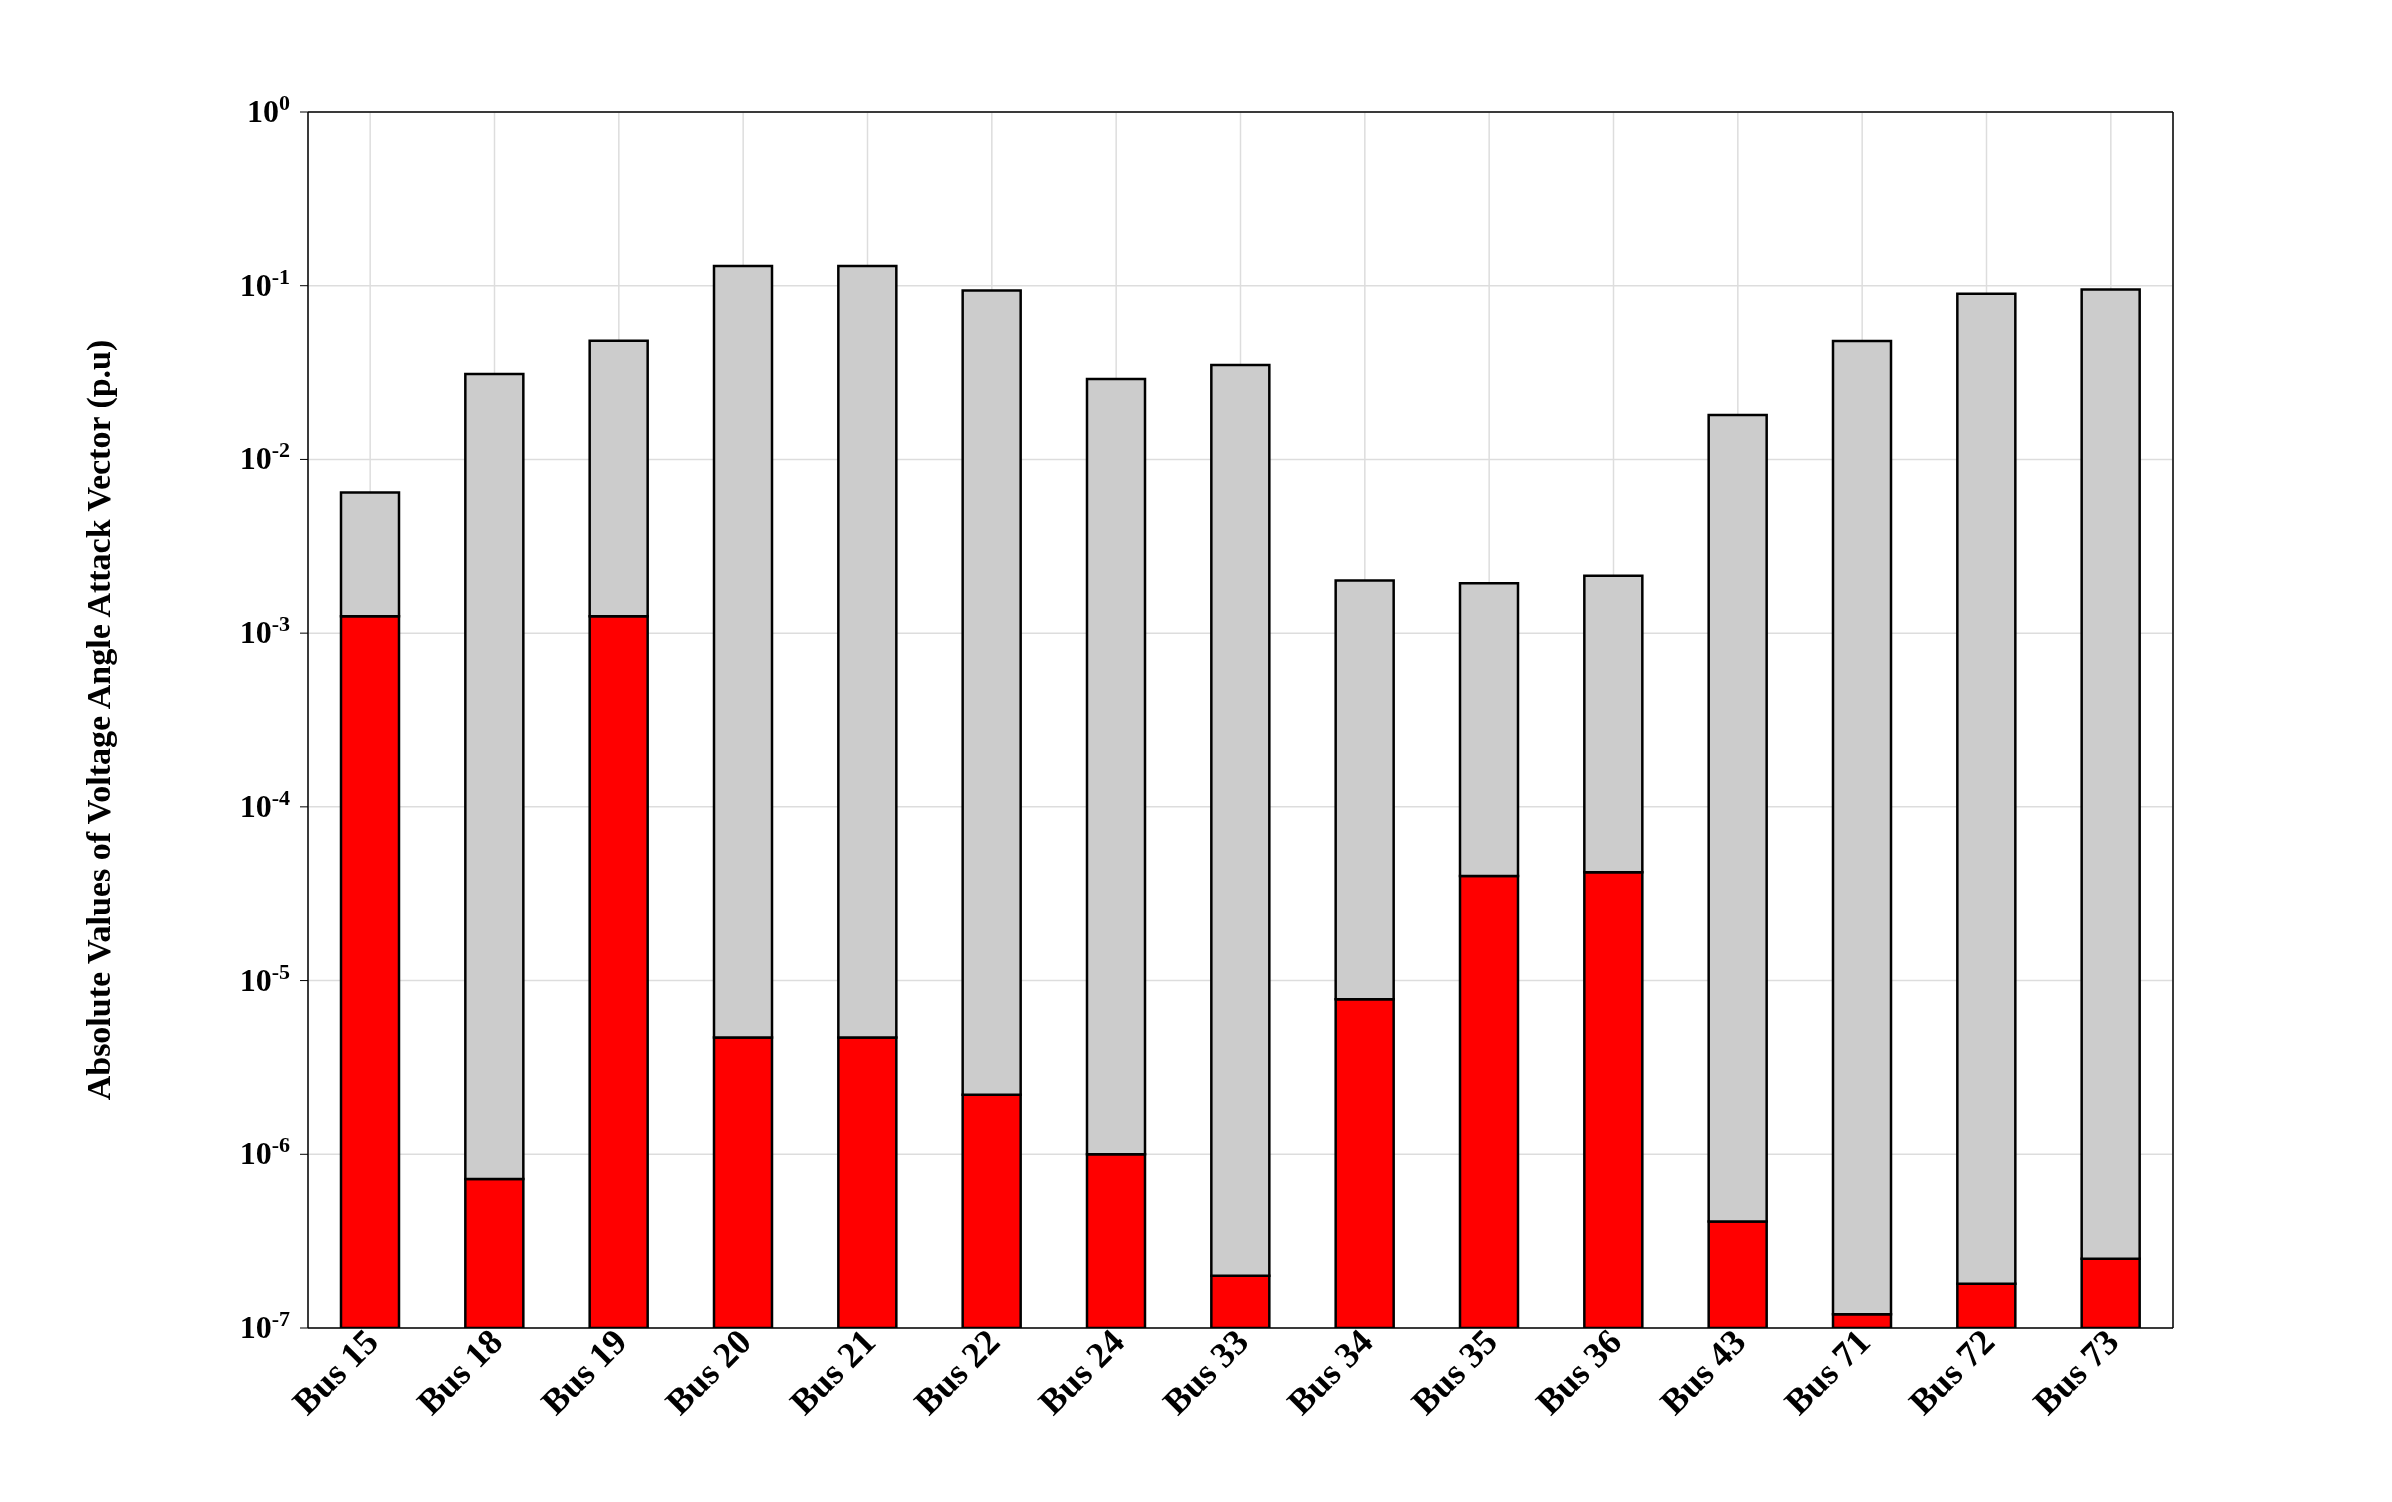 This screenshot has width=2392, height=1502. I want to click on y-tick-label: 10$^{-1}$, so click(264, 283).